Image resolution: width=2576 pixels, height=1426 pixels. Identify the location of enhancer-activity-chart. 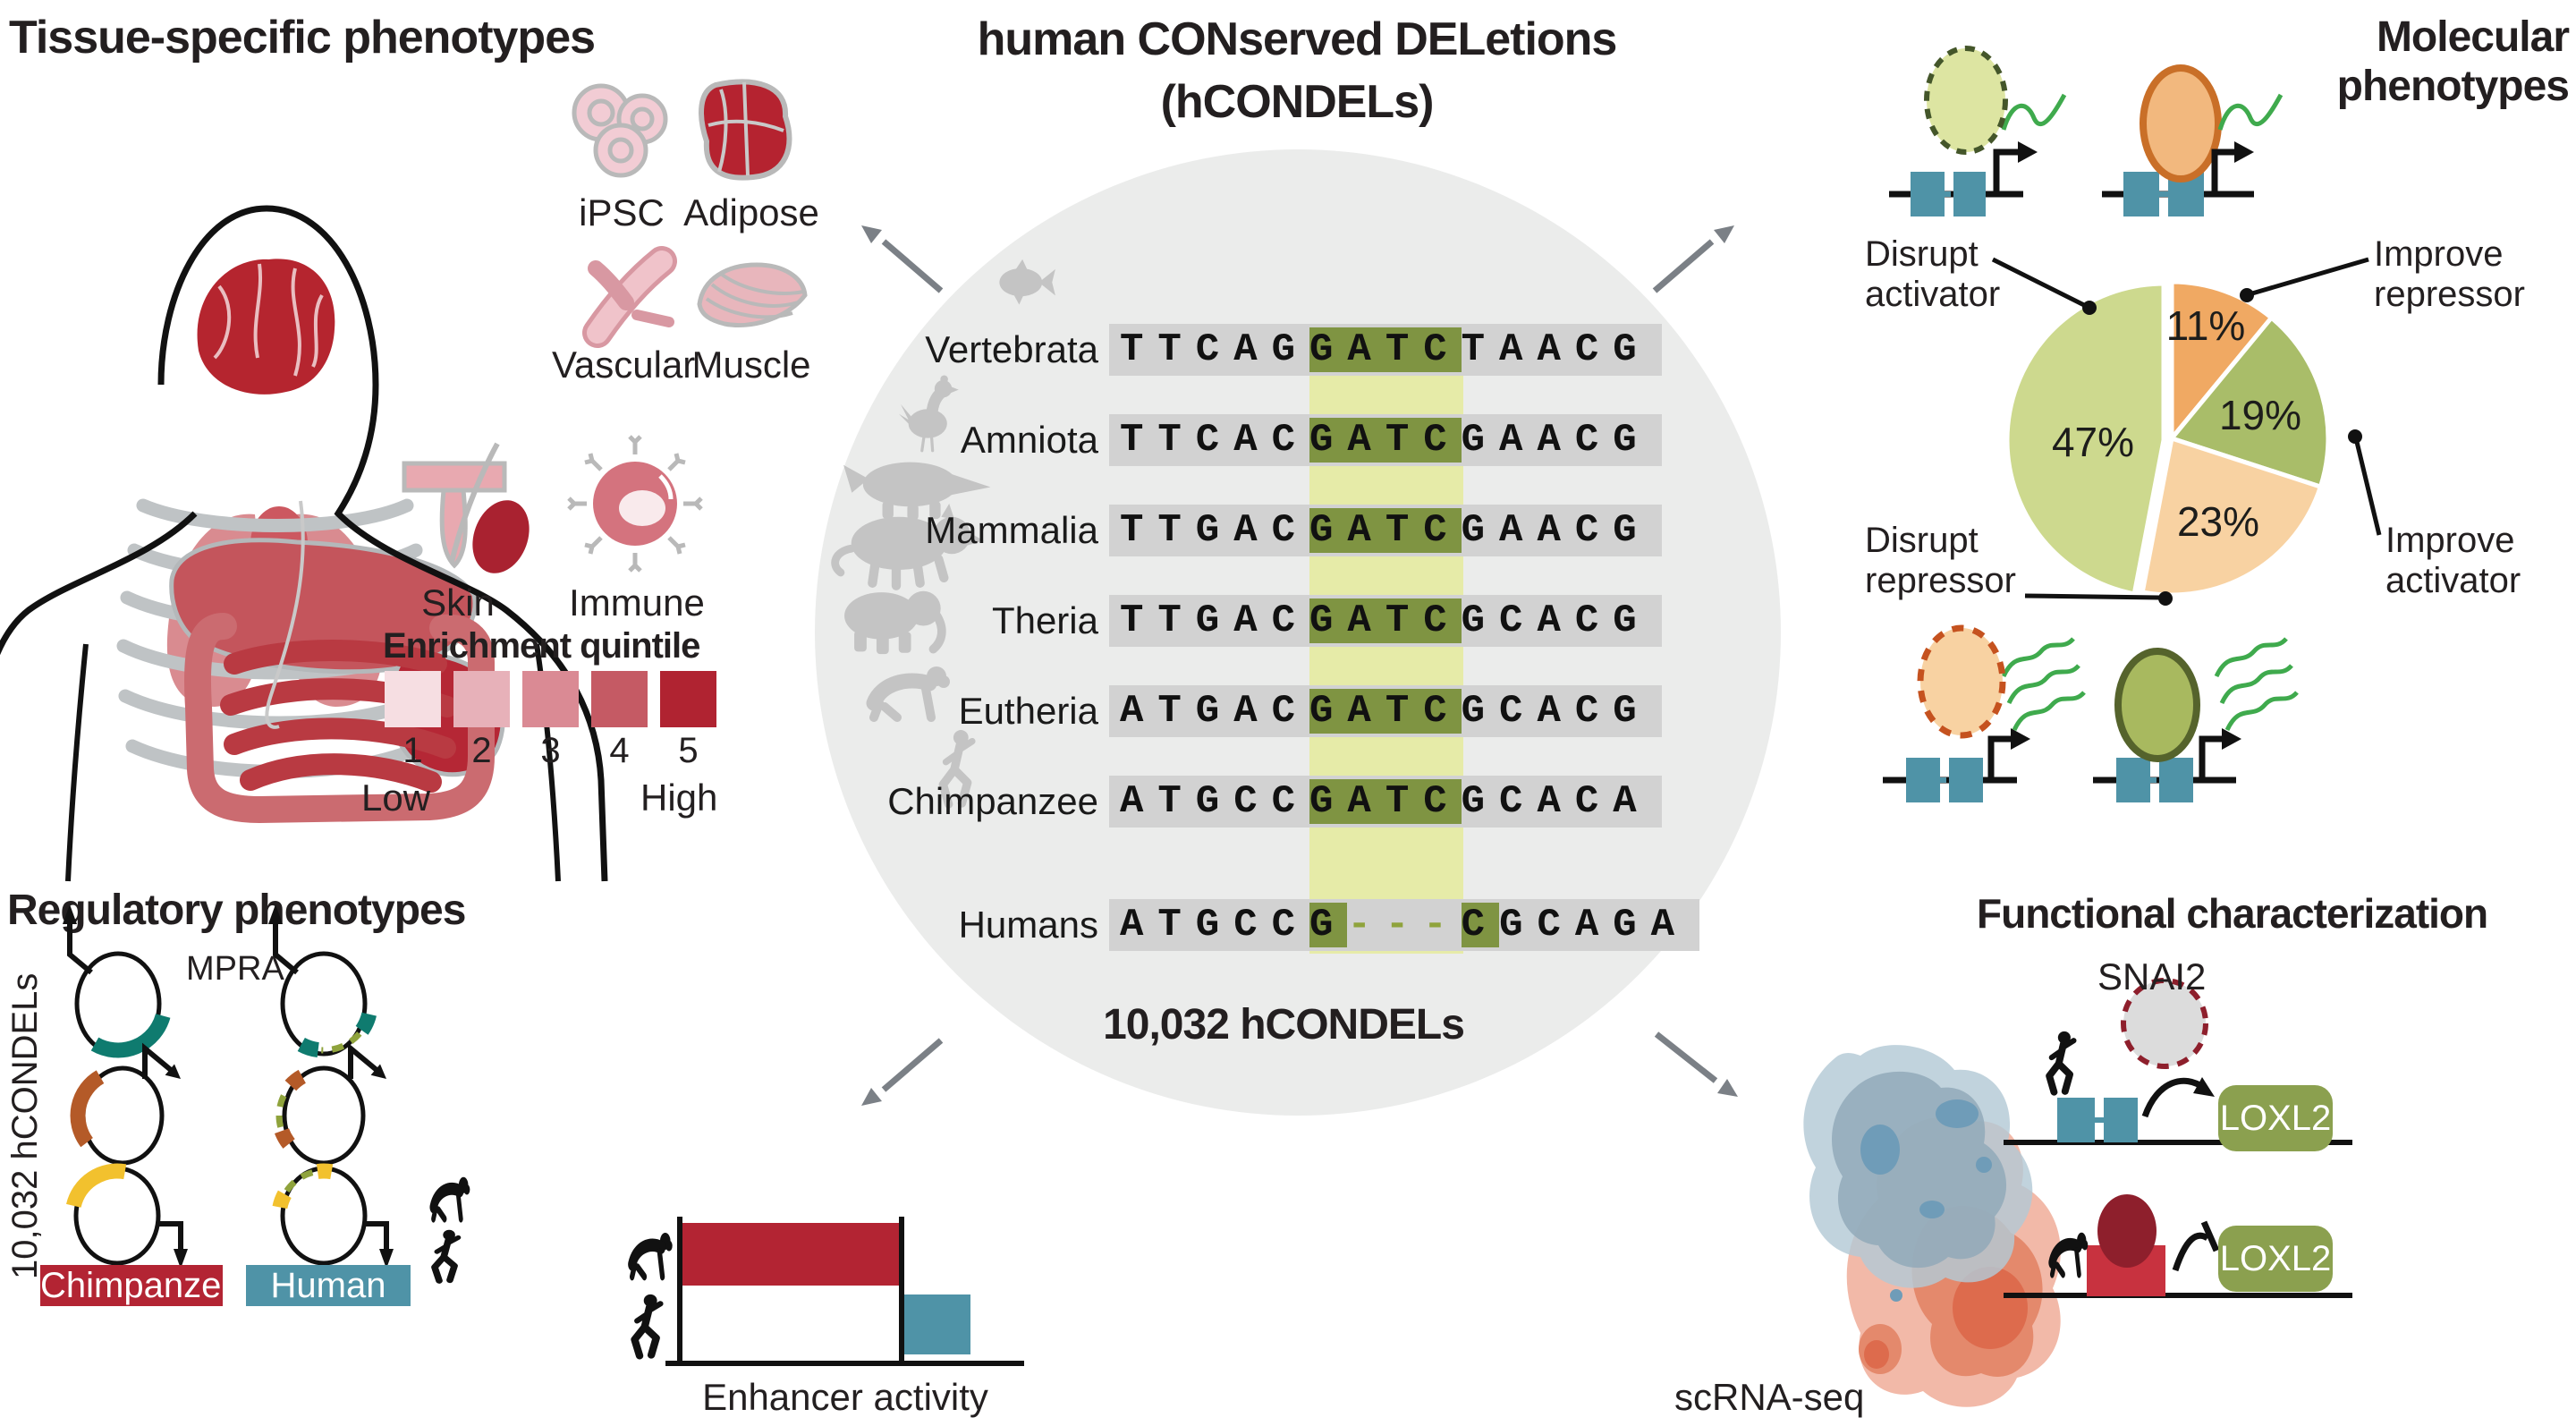
(826, 1292).